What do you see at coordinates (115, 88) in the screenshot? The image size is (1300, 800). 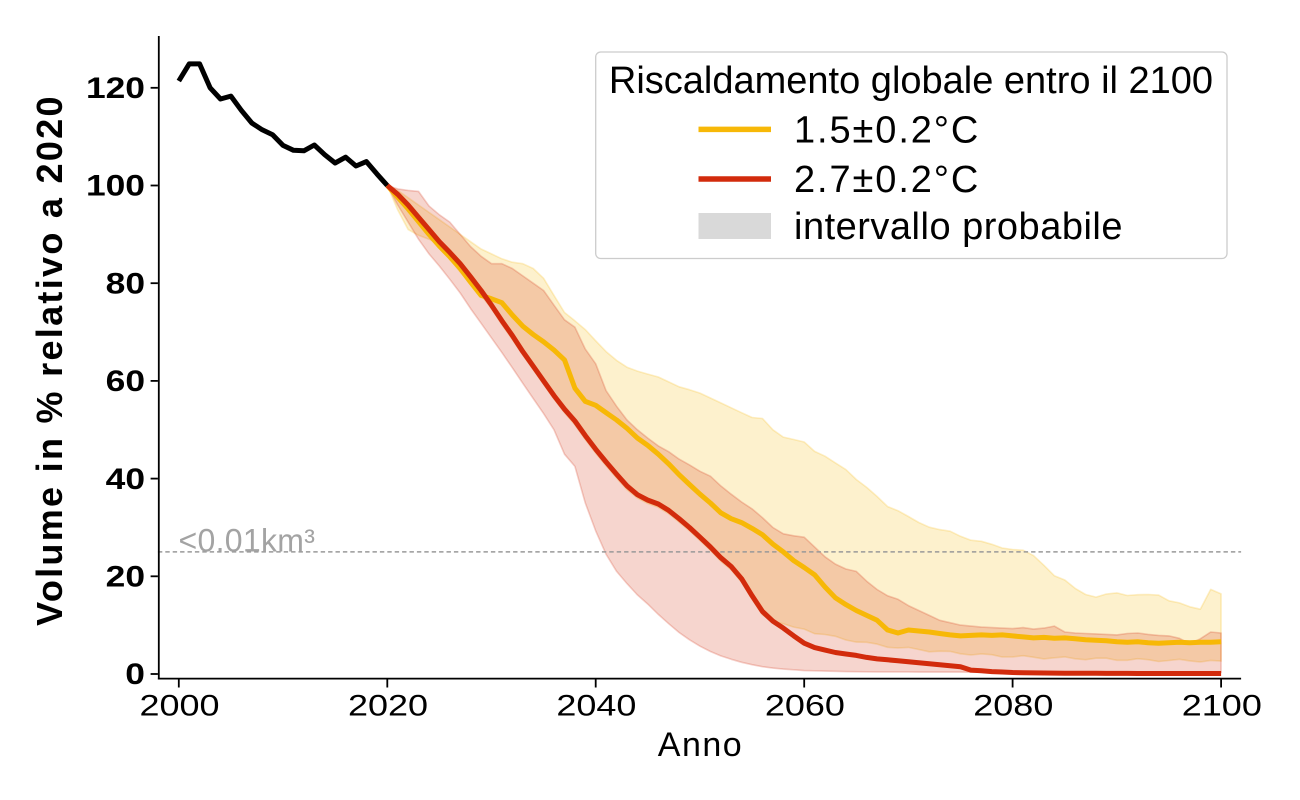 I see `svg-text: 120` at bounding box center [115, 88].